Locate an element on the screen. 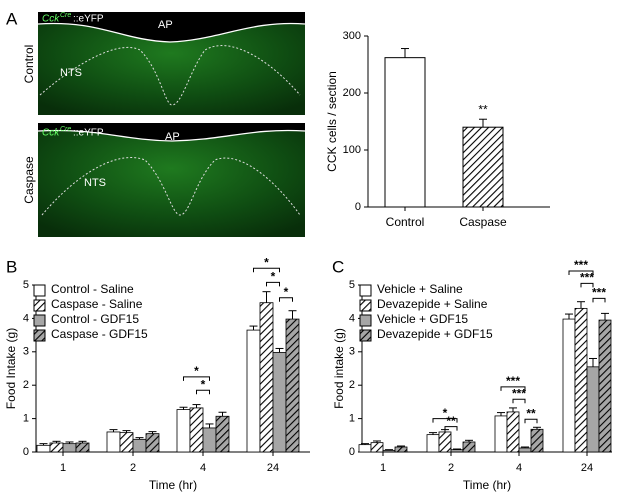 The image size is (617, 492). legend-label: Vehicle + Saline is located at coordinates (420, 289).